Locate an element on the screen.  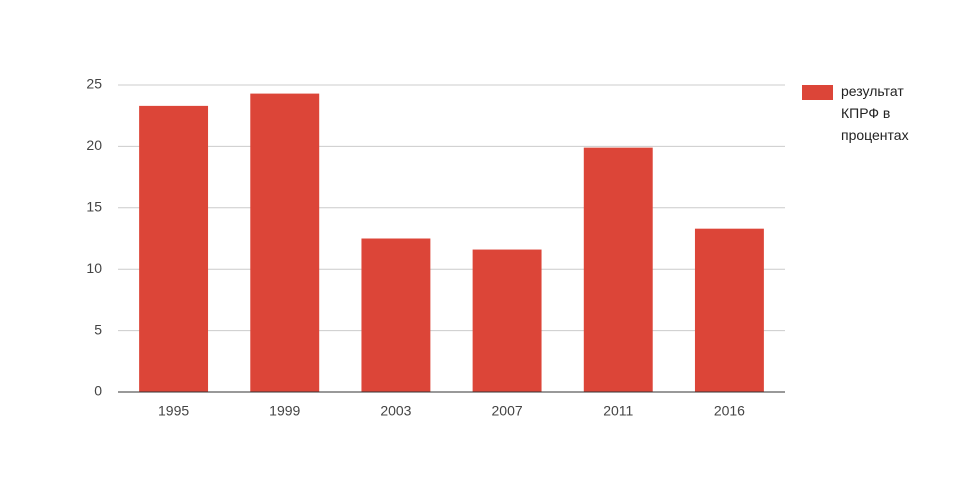
x-tick-label: 1995 is located at coordinates (173, 411).